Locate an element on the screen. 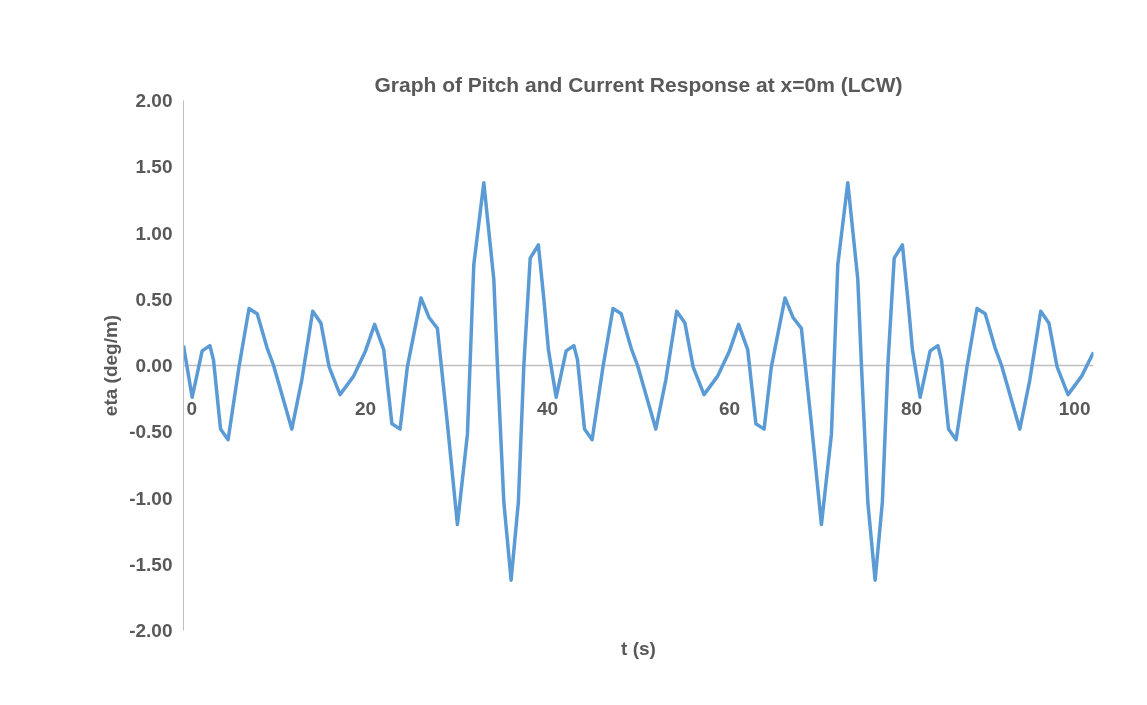 This screenshot has height=705, width=1147. x-tick-label: 80 is located at coordinates (911, 408).